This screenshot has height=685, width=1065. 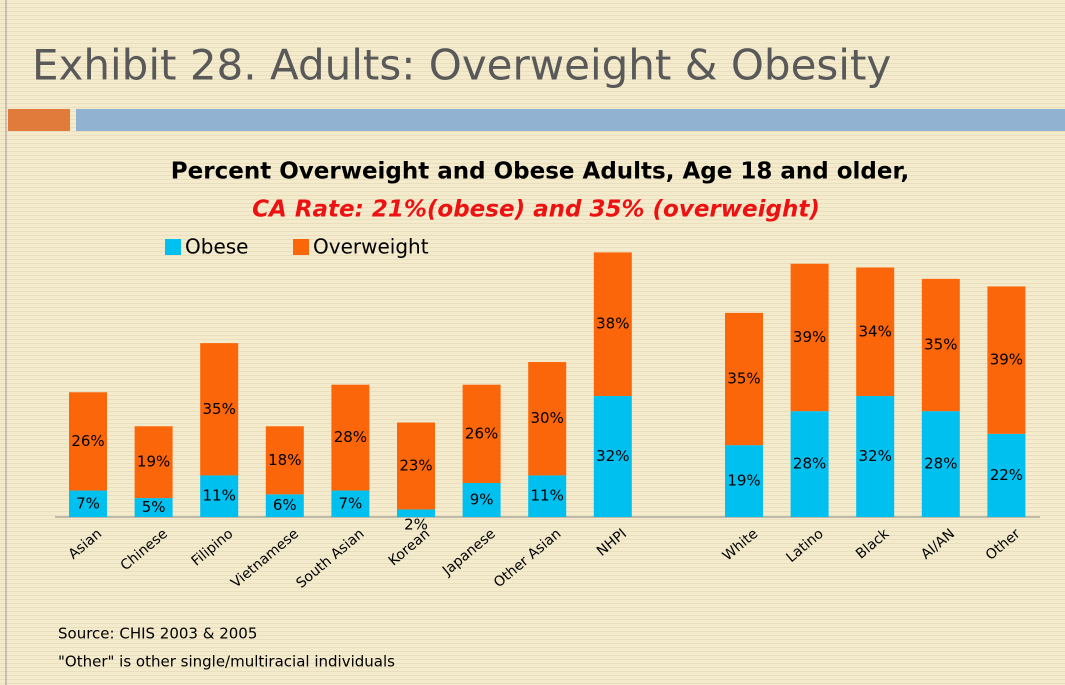 I want to click on data-label: 2%, so click(x=416, y=525).